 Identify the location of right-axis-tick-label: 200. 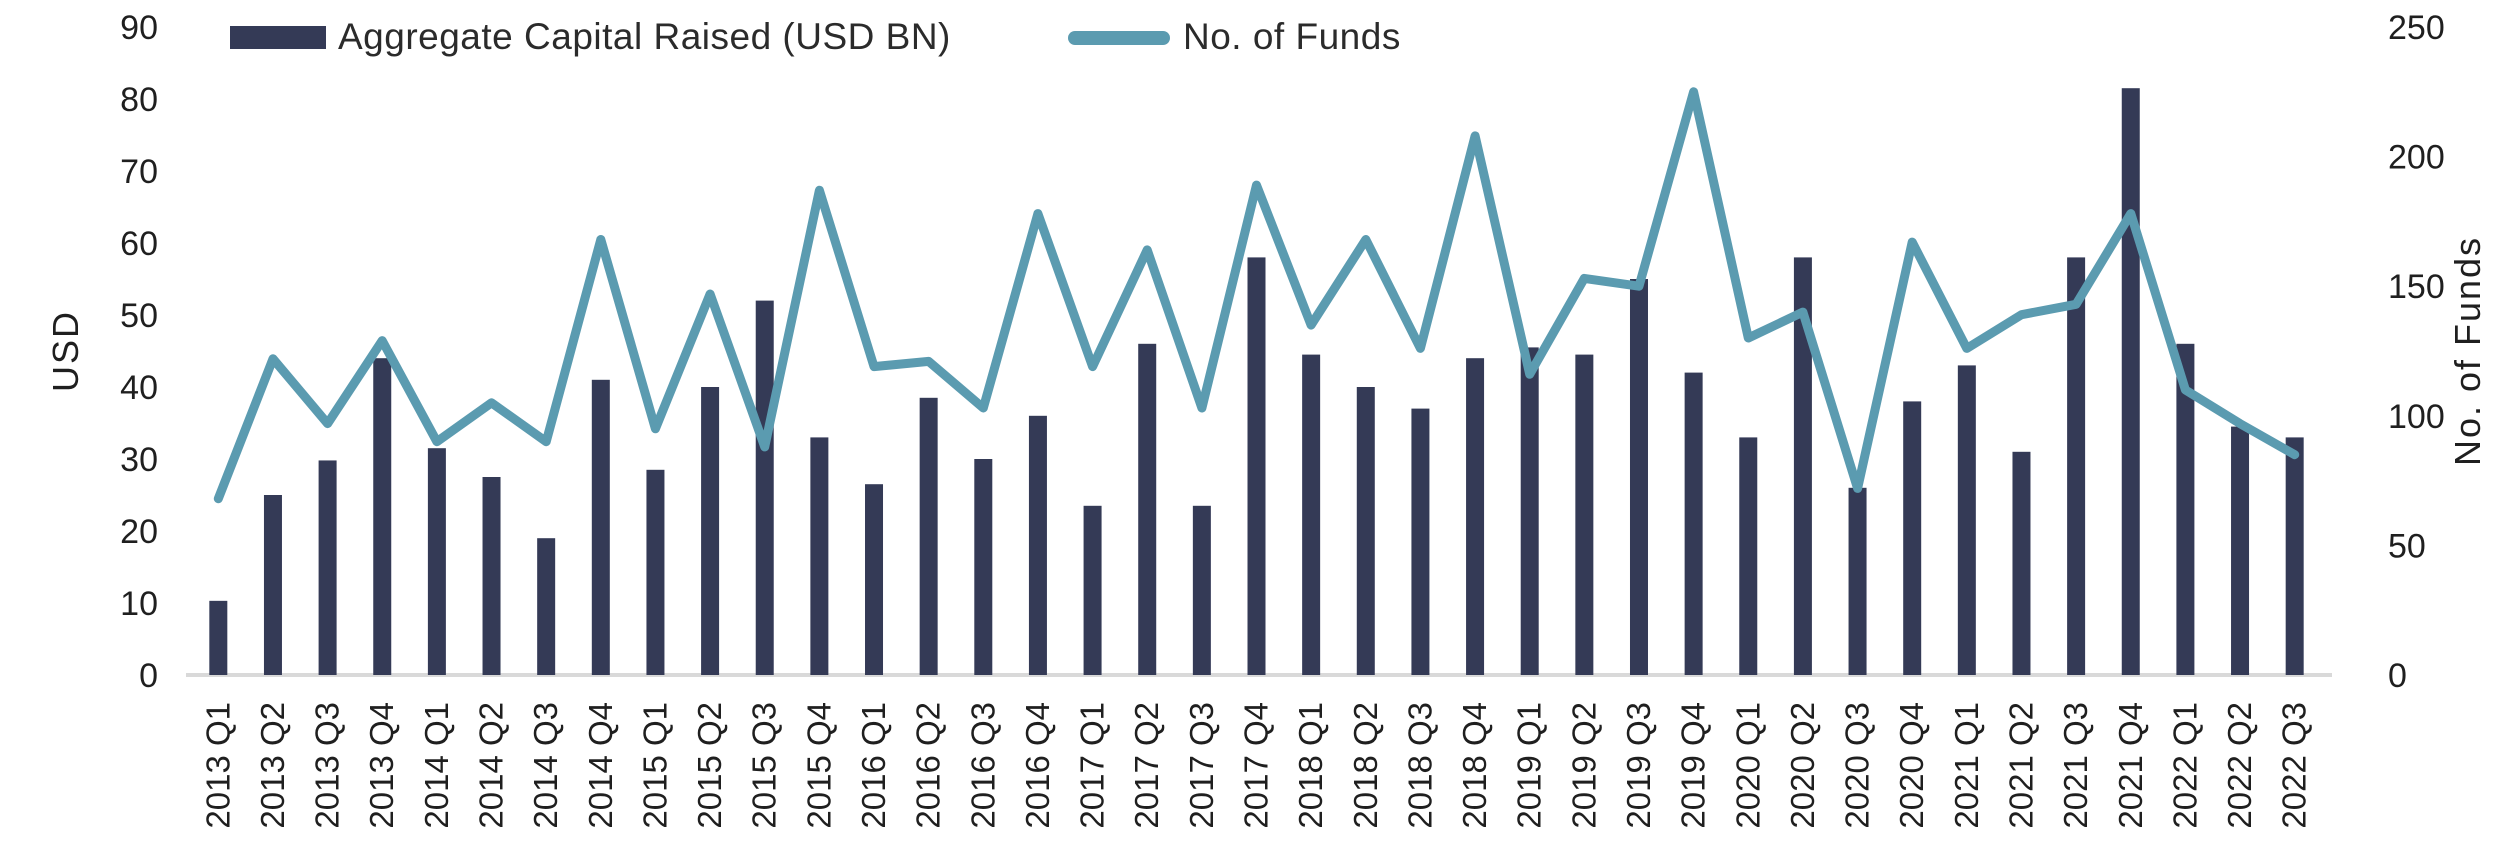
(2416, 158).